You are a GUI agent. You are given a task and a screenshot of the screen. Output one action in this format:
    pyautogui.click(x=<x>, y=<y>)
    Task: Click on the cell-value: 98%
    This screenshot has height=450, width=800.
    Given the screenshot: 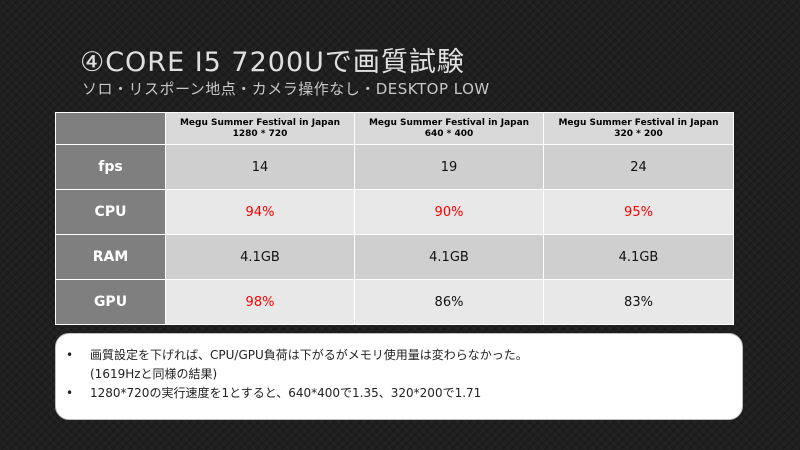 What is the action you would take?
    pyautogui.click(x=260, y=302)
    